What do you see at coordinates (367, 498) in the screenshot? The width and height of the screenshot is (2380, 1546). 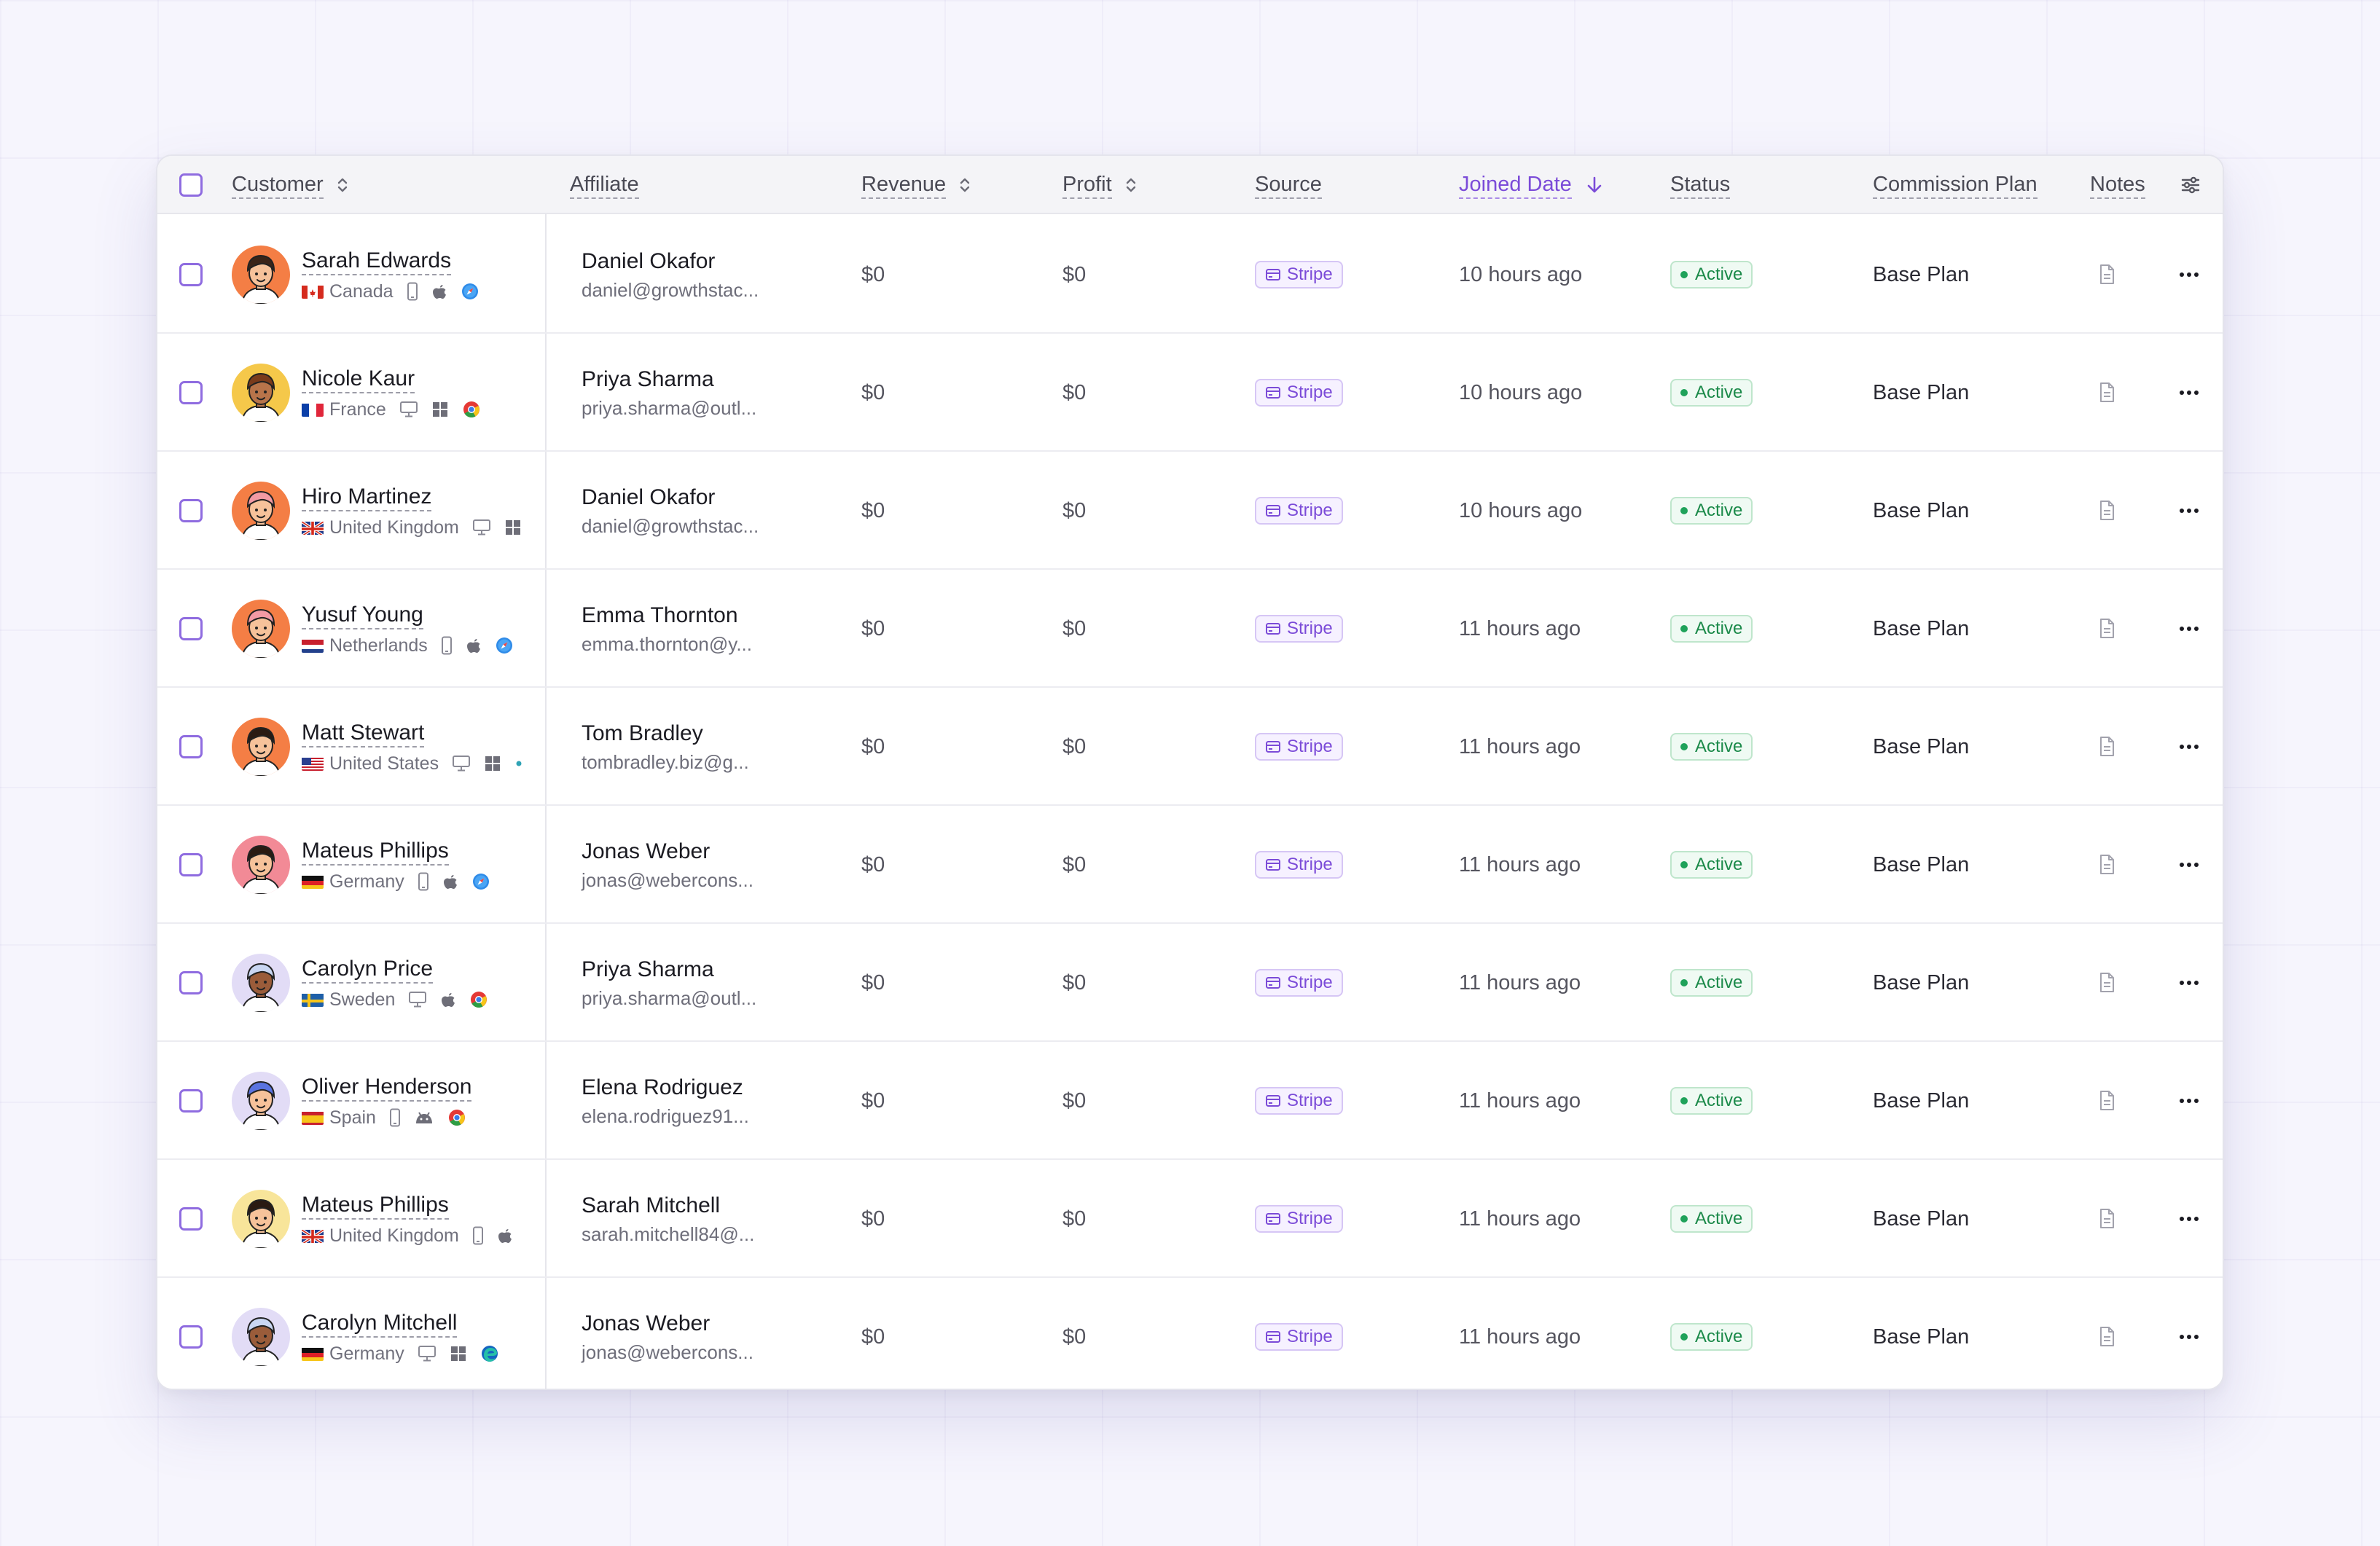 I see `customer-name: Hiro Martinez` at bounding box center [367, 498].